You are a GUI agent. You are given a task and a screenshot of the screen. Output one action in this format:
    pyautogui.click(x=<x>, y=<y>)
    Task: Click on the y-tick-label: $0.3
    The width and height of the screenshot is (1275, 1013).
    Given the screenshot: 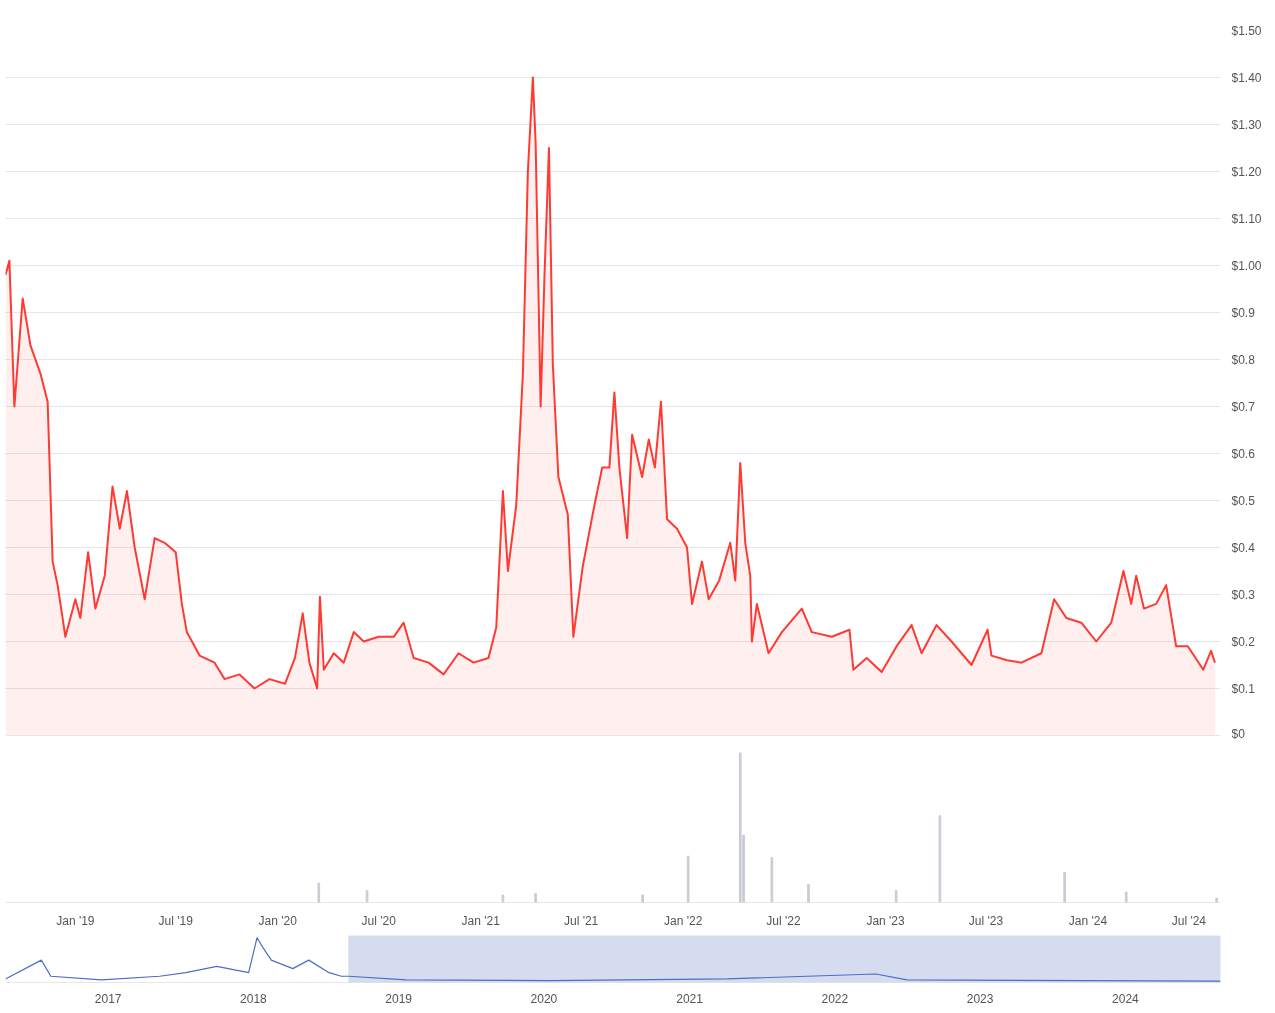 What is the action you would take?
    pyautogui.click(x=1243, y=594)
    